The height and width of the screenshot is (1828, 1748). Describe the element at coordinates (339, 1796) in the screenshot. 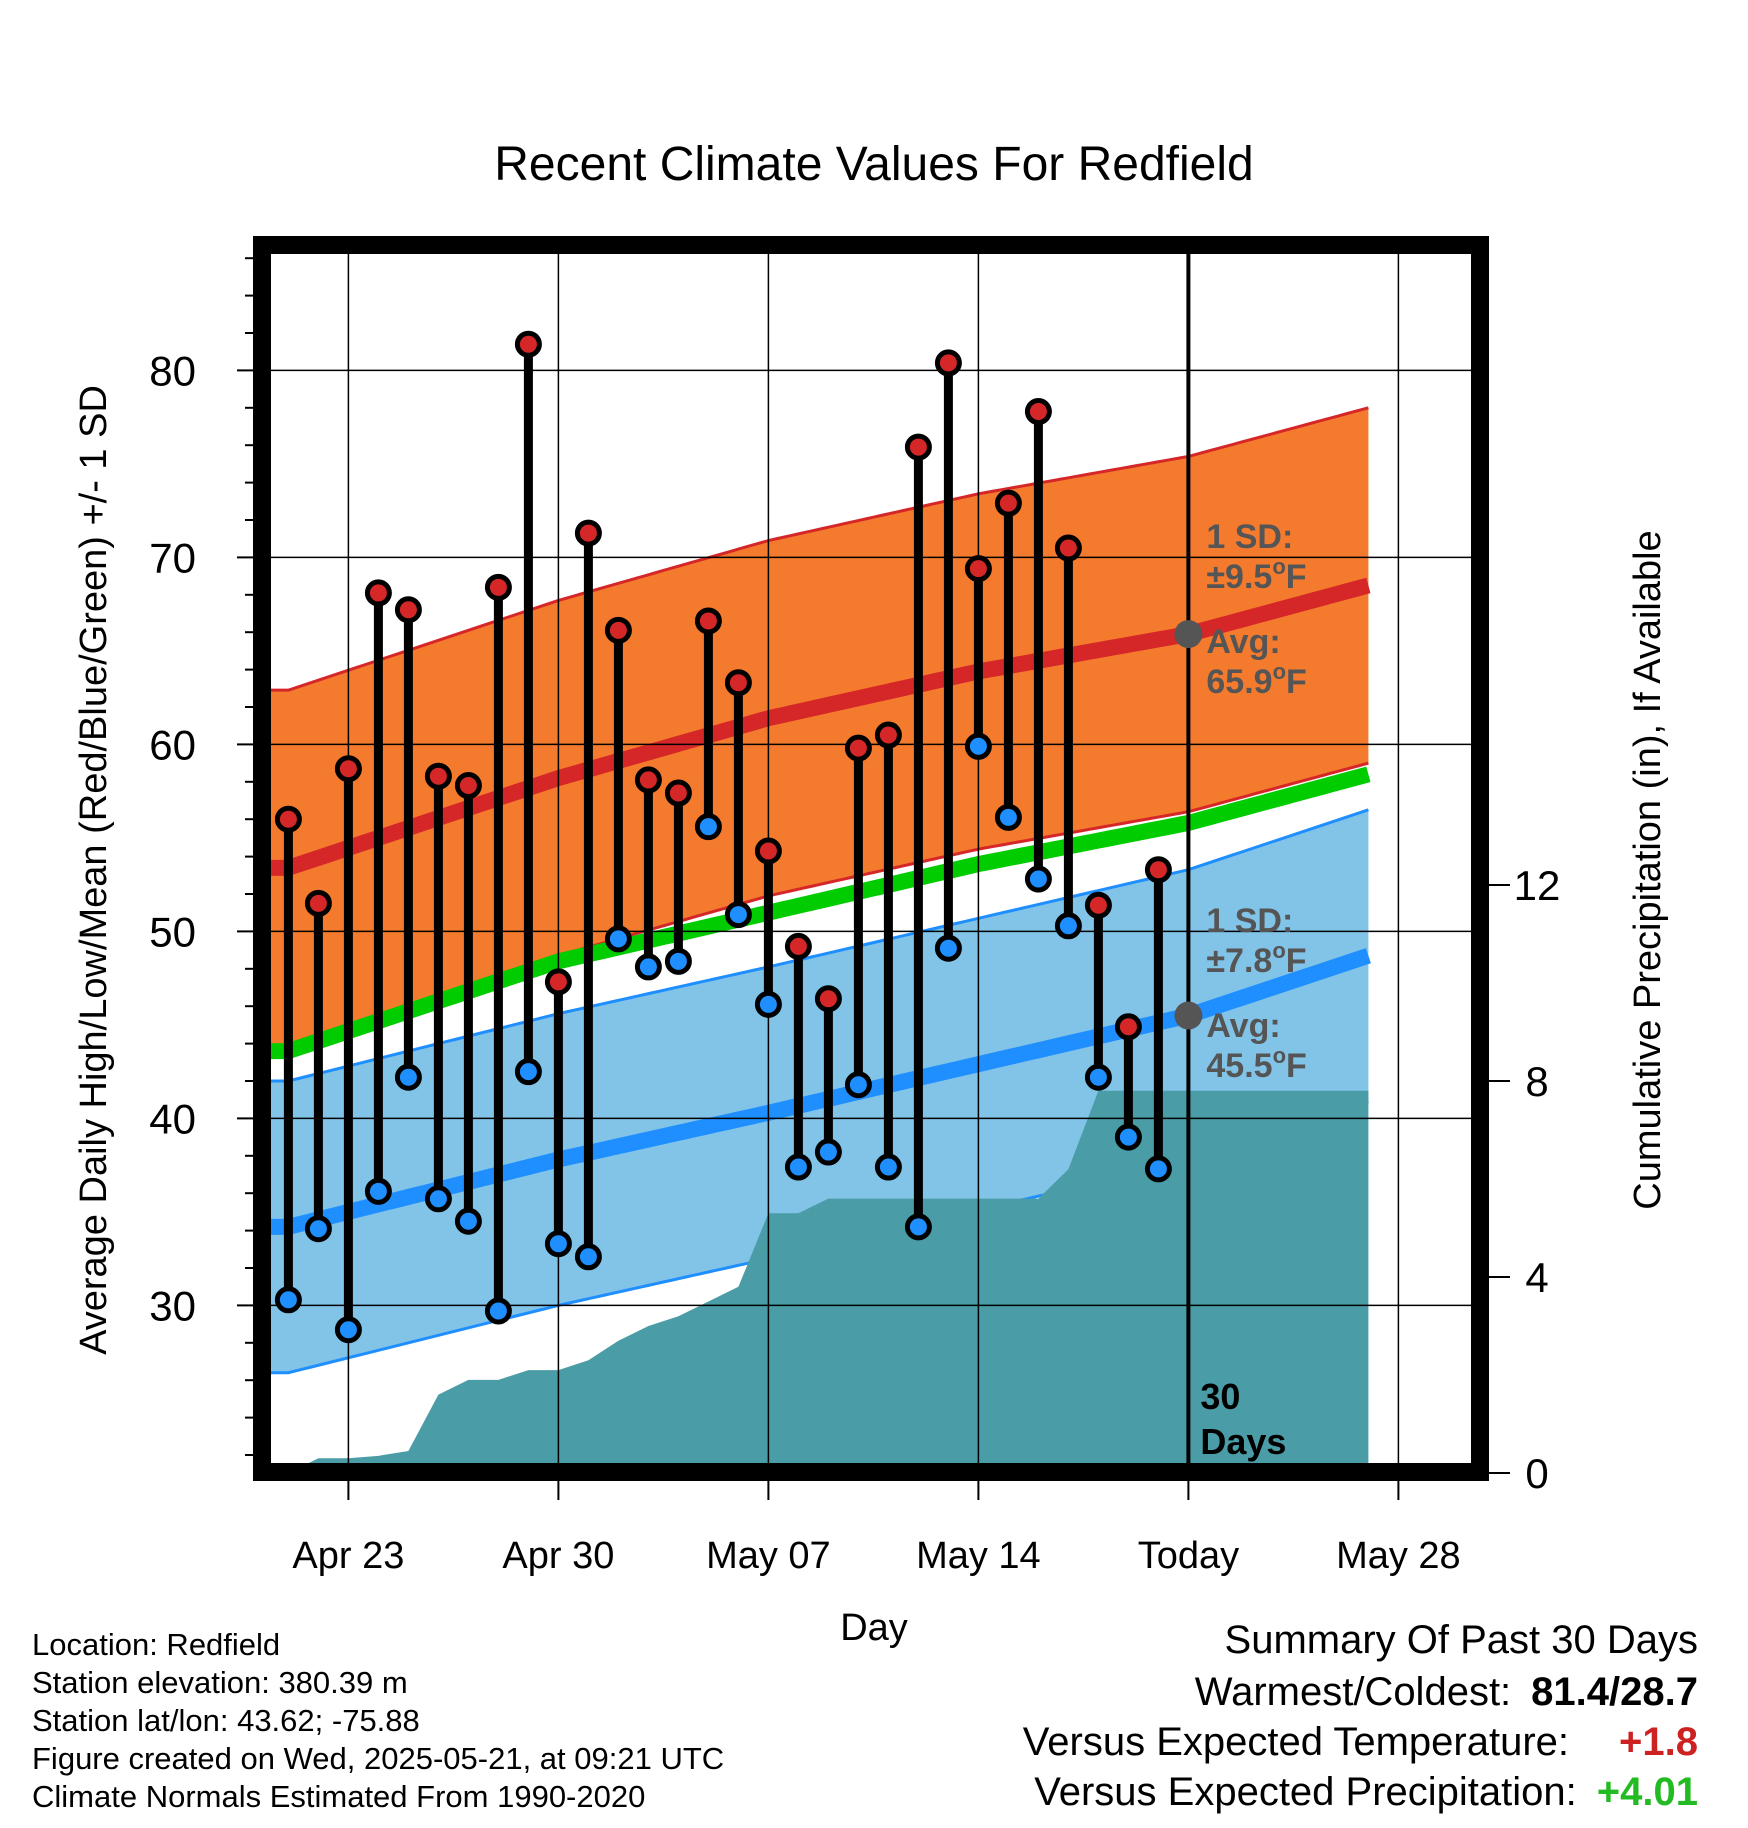

I see `normals-text: Climate Normals Estimated From 1990-2020` at that location.